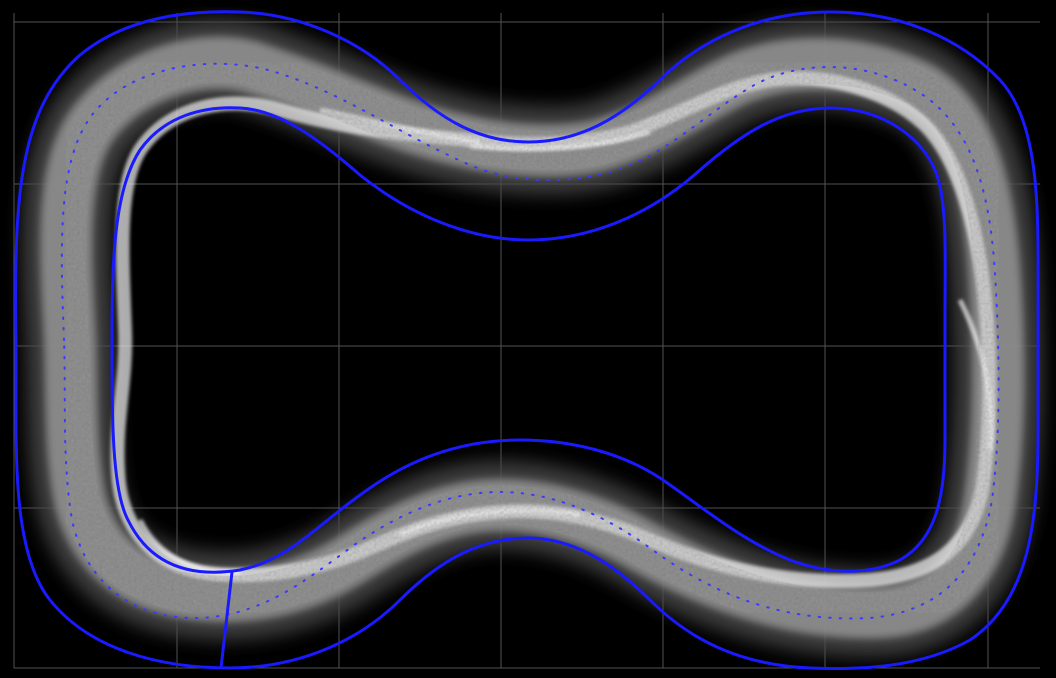 The height and width of the screenshot is (678, 1056). I want to click on start-finish-line, so click(226, 620).